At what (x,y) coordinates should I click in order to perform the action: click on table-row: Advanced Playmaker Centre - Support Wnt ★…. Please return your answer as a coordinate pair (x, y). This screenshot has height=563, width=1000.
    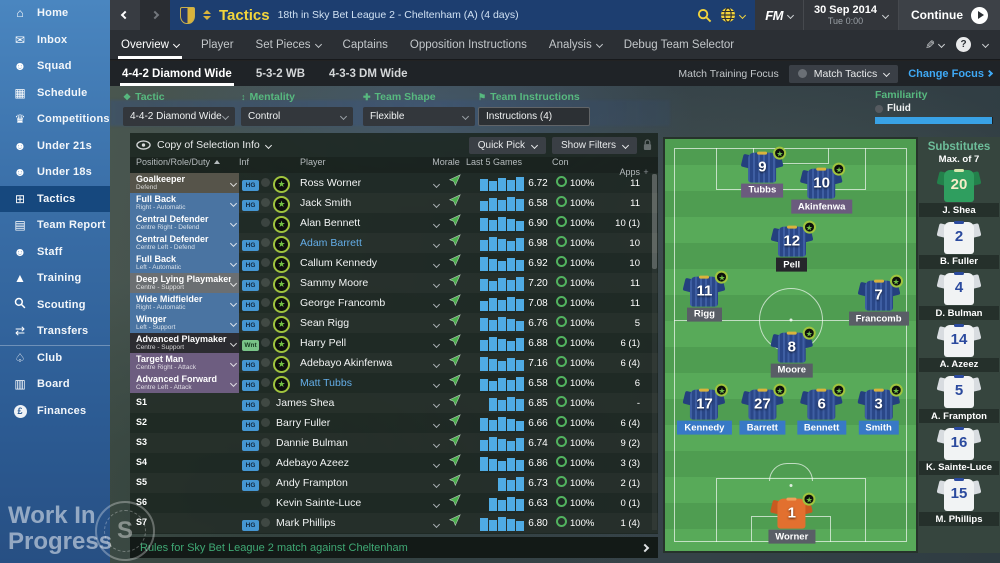
    Looking at the image, I should click on (394, 343).